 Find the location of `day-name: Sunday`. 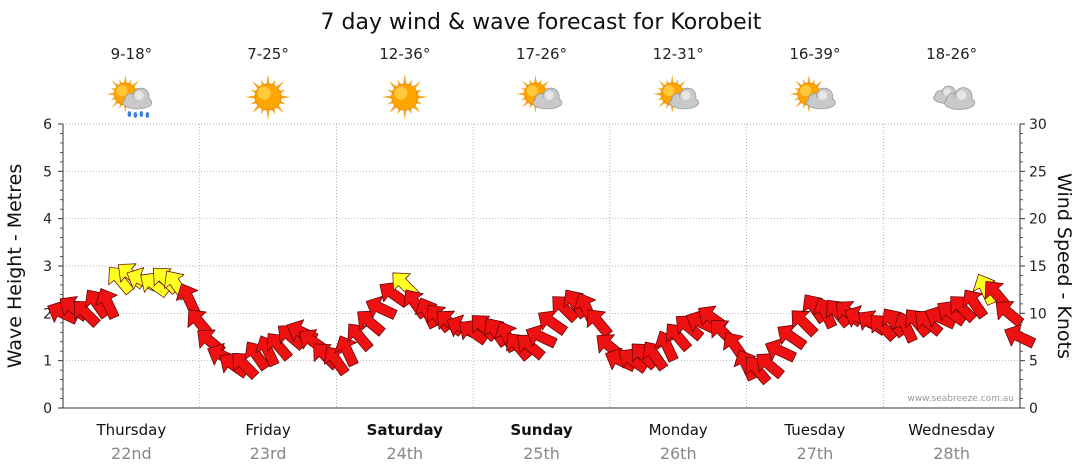

day-name: Sunday is located at coordinates (541, 430).